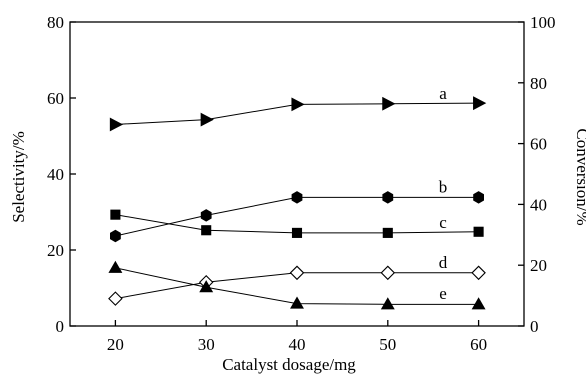 The height and width of the screenshot is (374, 586). What do you see at coordinates (538, 265) in the screenshot?
I see `y2-tick-label: 20` at bounding box center [538, 265].